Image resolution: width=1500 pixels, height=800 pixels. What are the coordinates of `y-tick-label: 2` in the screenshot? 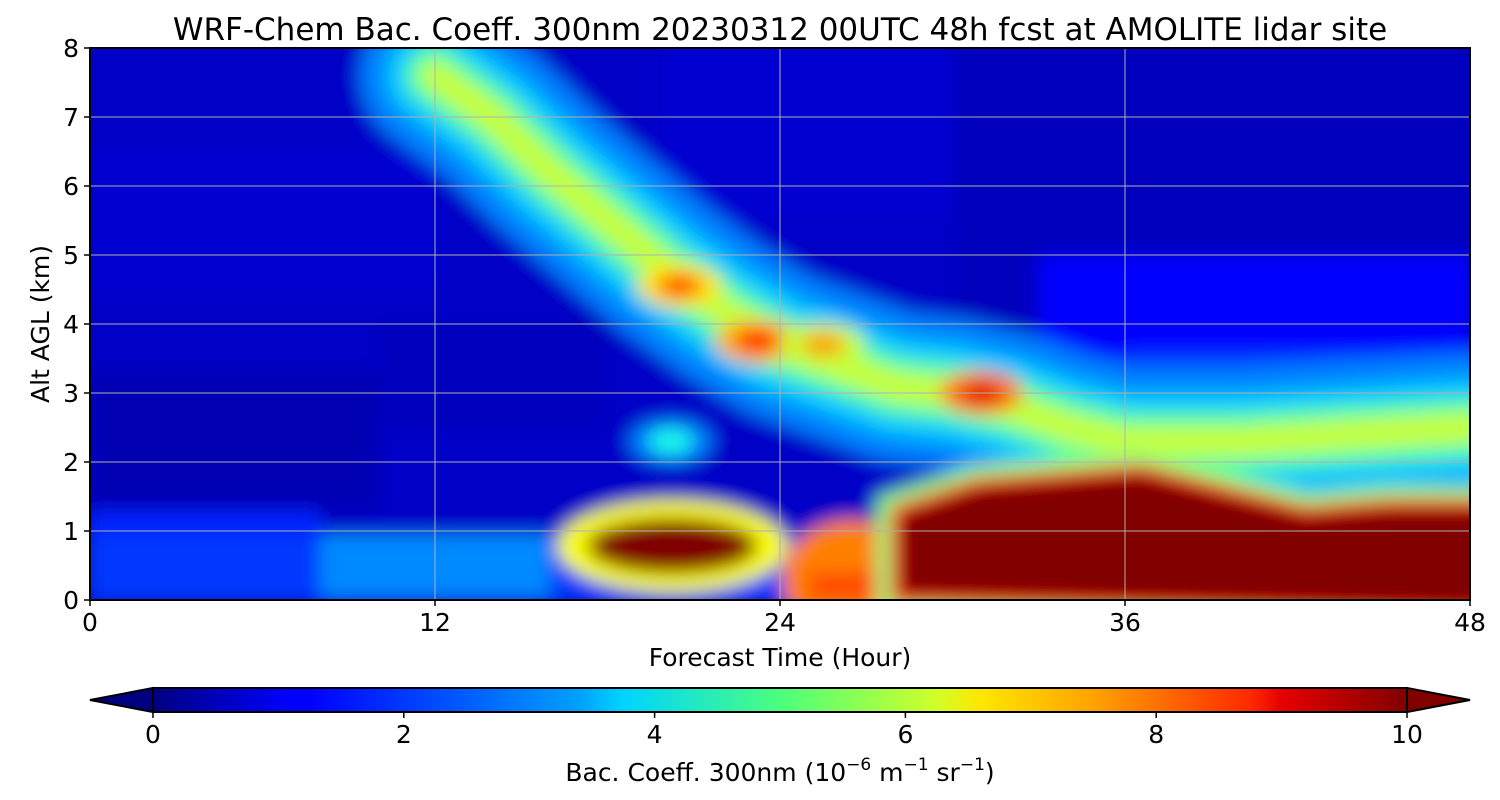 It's located at (71, 462).